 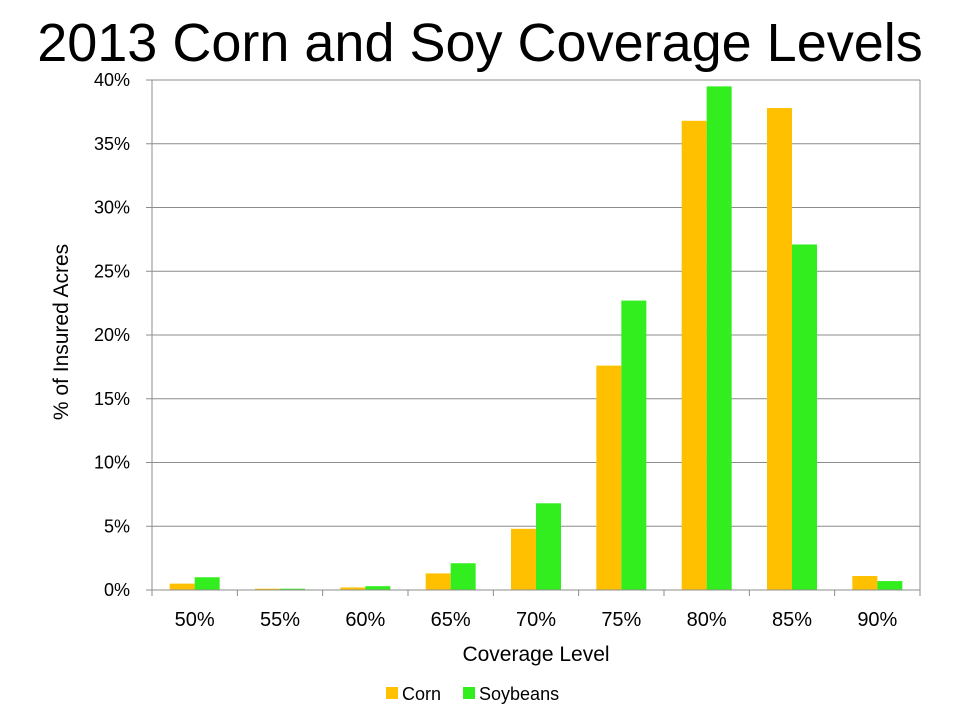 What do you see at coordinates (112, 208) in the screenshot?
I see `y-tick-label: 30%` at bounding box center [112, 208].